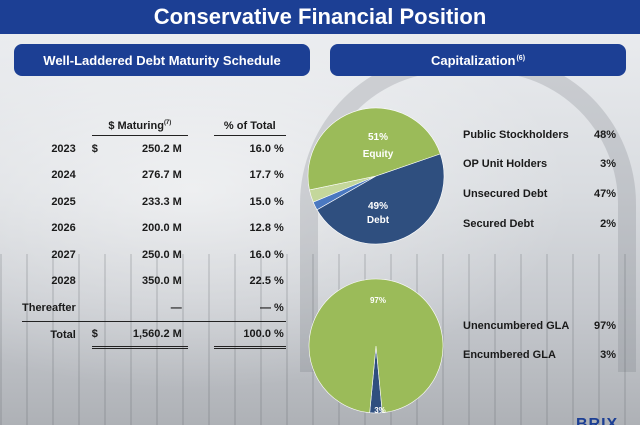 The height and width of the screenshot is (425, 640). Describe the element at coordinates (597, 420) in the screenshot. I see `company-logo: BRIX` at that location.